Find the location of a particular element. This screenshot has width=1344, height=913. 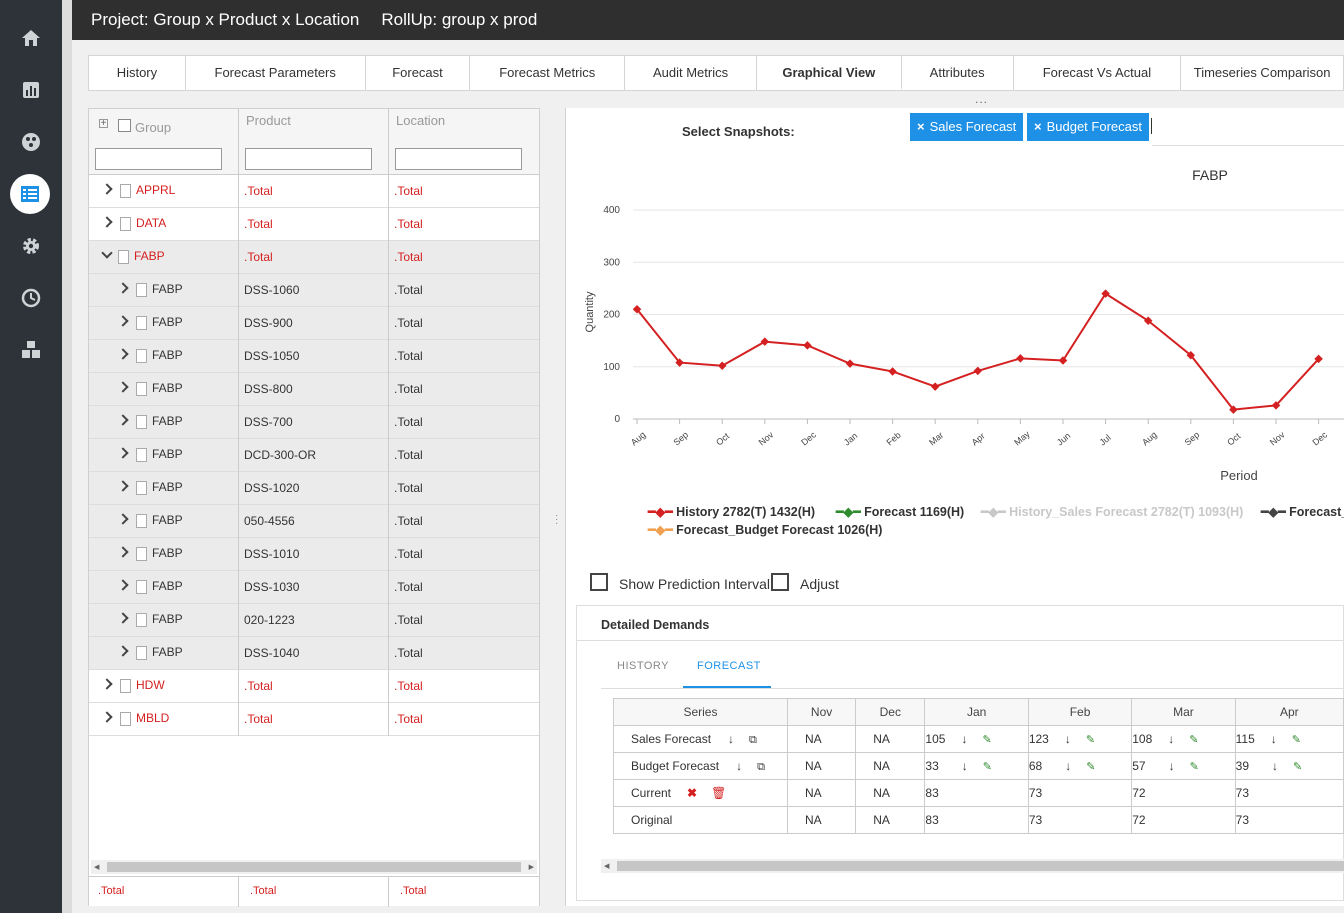

cell-mar: 57 is located at coordinates (1139, 766).